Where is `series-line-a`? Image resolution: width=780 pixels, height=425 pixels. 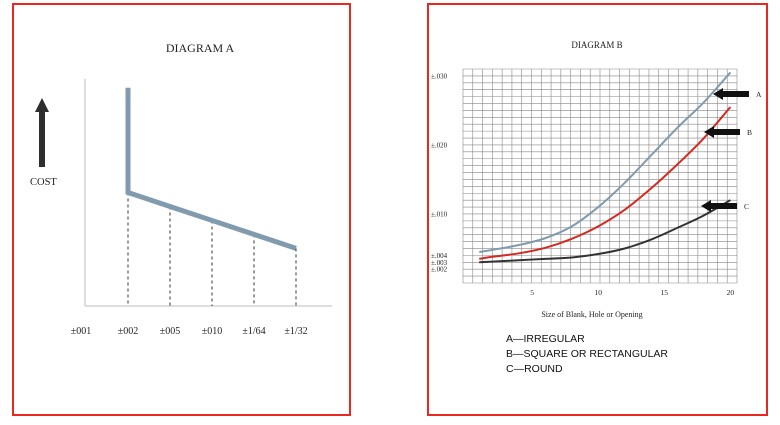
series-line-a is located at coordinates (605, 162).